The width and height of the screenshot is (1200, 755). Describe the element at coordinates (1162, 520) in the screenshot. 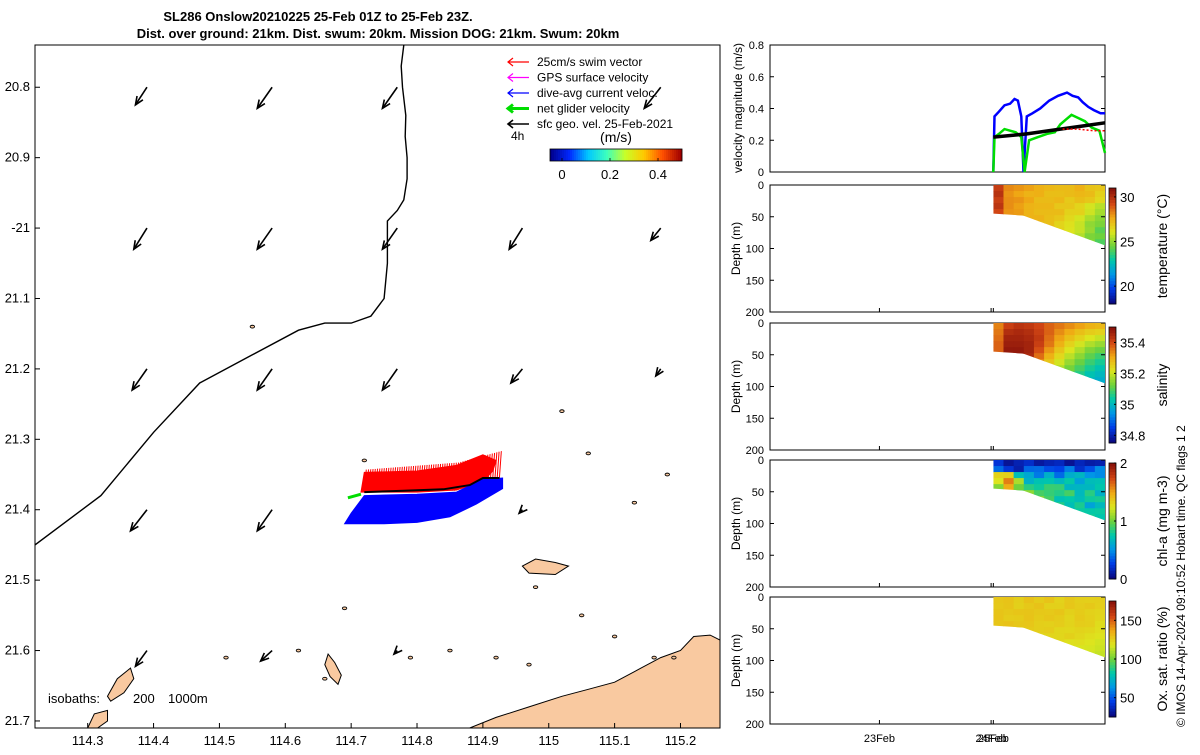

I see `colorbar-label: chl-a (mg m-3)` at that location.